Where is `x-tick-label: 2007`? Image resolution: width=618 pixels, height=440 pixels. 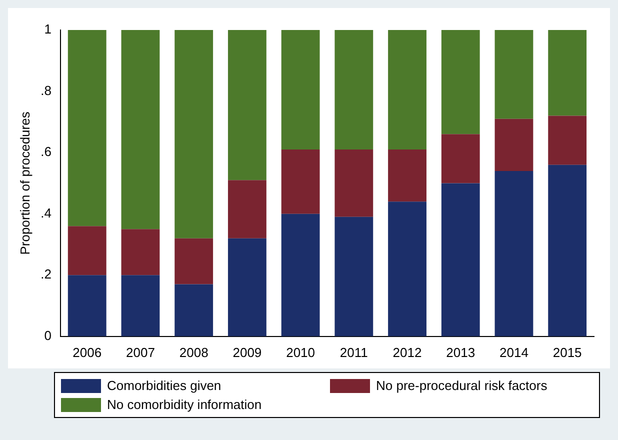 x-tick-label: 2007 is located at coordinates (140, 352).